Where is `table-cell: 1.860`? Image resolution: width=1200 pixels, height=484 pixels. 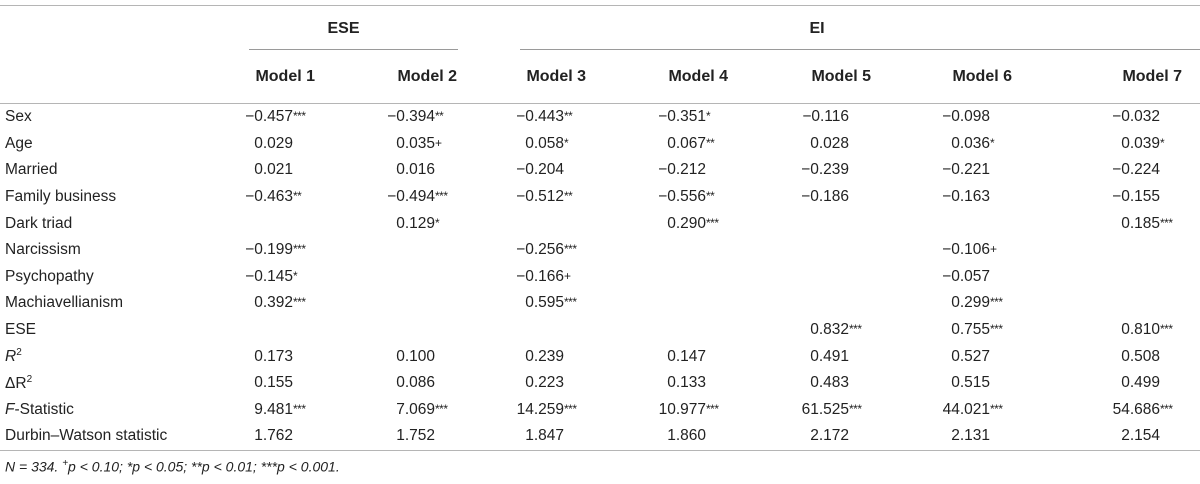
table-cell: 1.860 is located at coordinates (687, 436).